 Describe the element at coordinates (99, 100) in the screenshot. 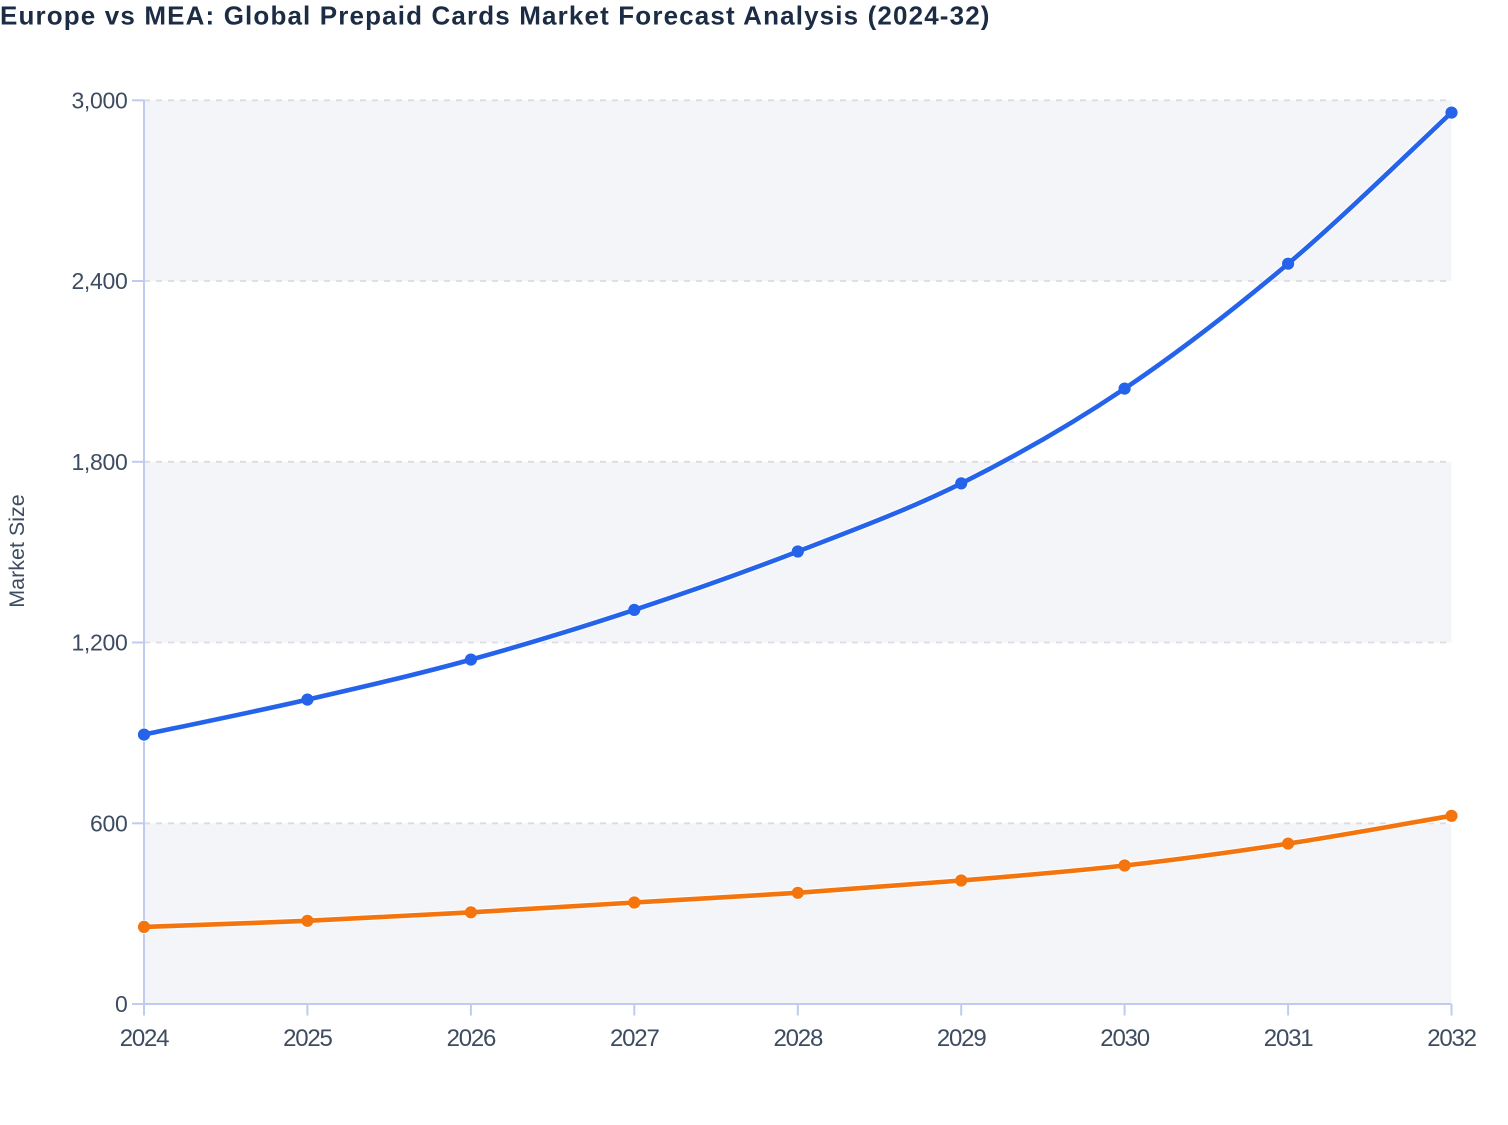

I see `svg-text: 3,000` at that location.